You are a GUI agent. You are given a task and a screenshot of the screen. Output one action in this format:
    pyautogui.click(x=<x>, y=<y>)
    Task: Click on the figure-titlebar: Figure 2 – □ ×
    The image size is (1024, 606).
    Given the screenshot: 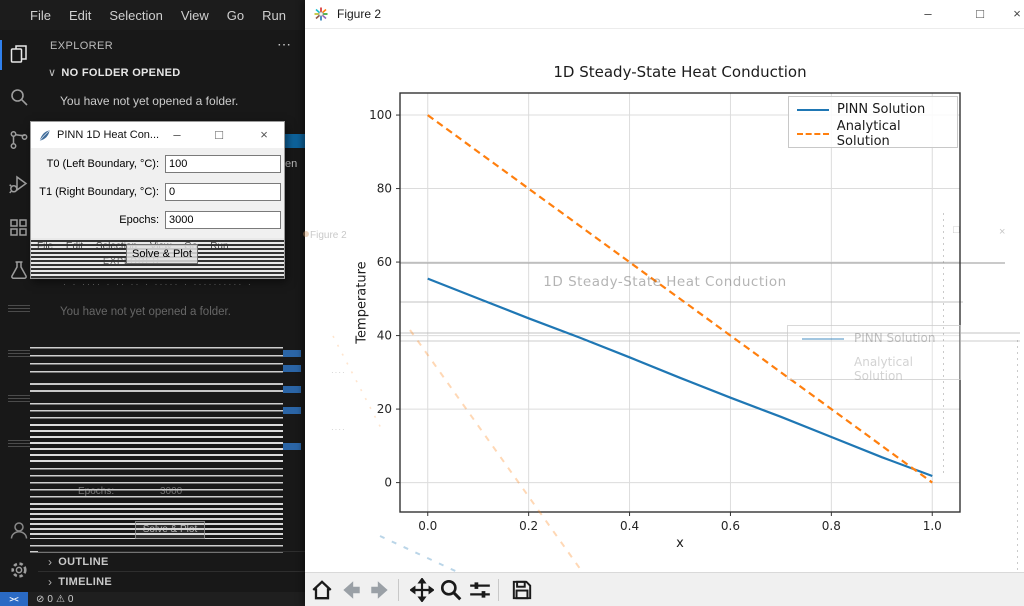 What is the action you would take?
    pyautogui.click(x=664, y=14)
    